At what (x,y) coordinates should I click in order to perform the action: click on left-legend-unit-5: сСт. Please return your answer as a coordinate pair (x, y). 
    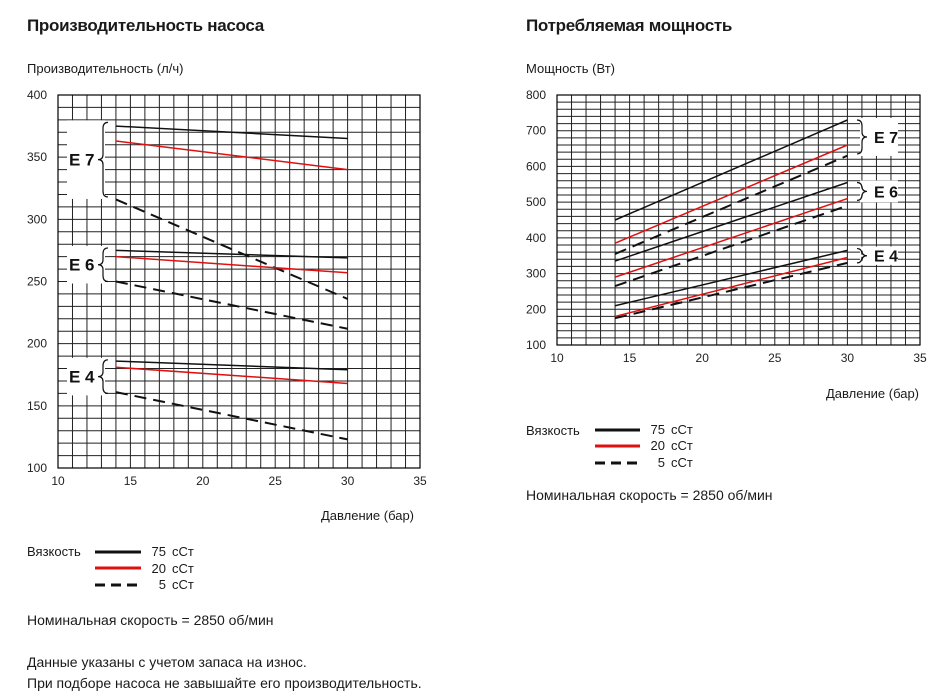
    Looking at the image, I should click on (183, 584).